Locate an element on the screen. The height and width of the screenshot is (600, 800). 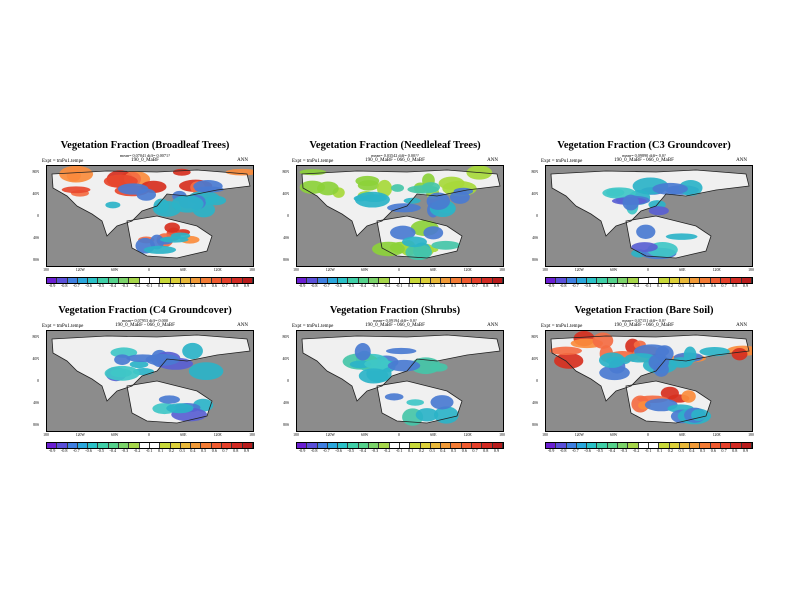
lon-tick-label: 120E is located at coordinates (467, 435).